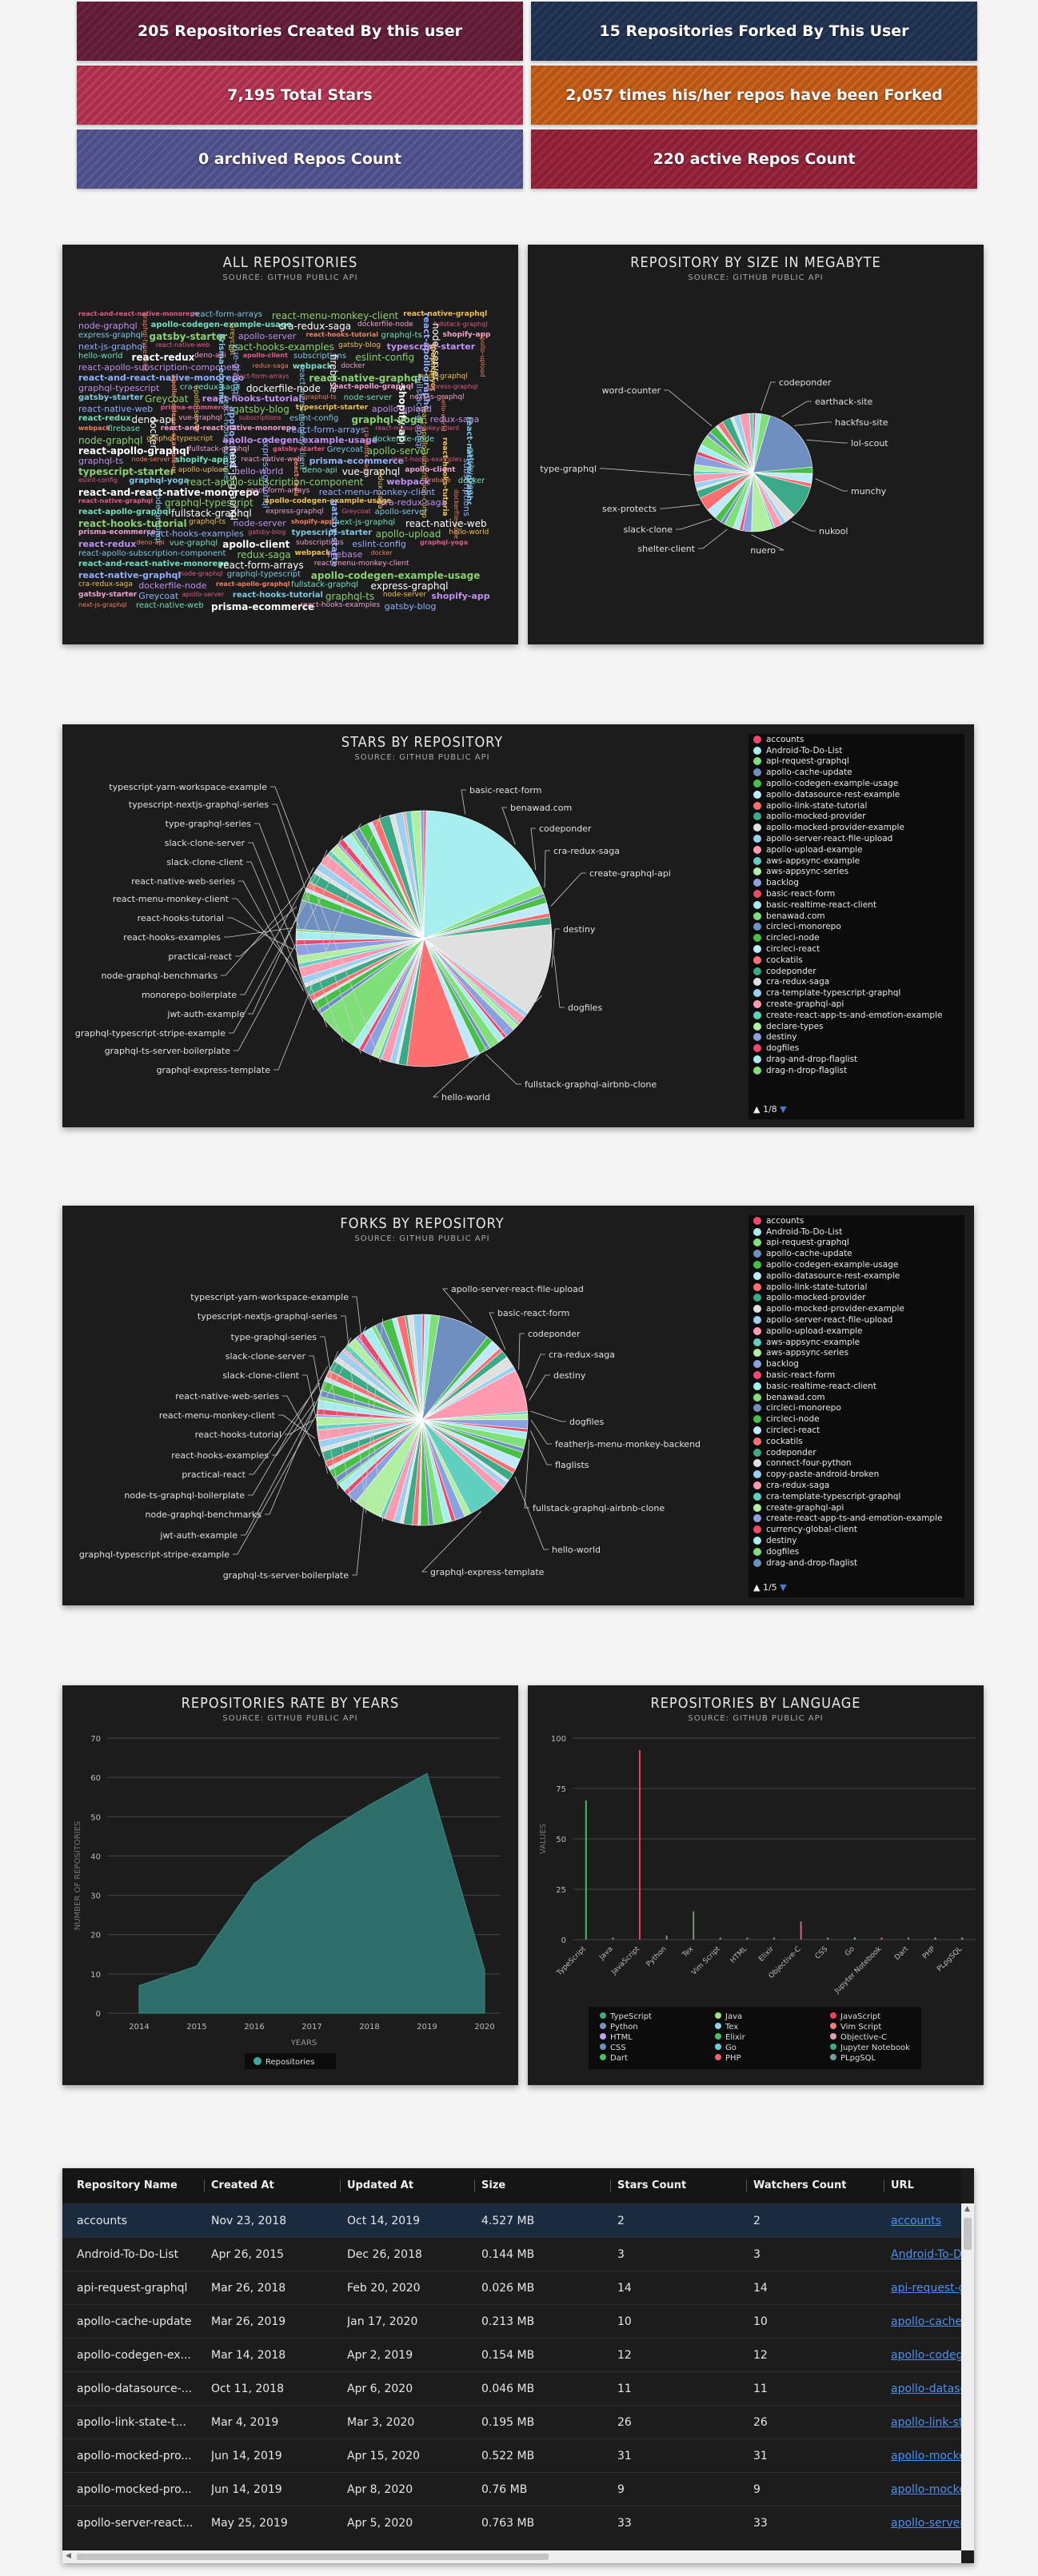  Describe the element at coordinates (856, 795) in the screenshot. I see `legend-item: apollo-datasource-rest-example` at that location.